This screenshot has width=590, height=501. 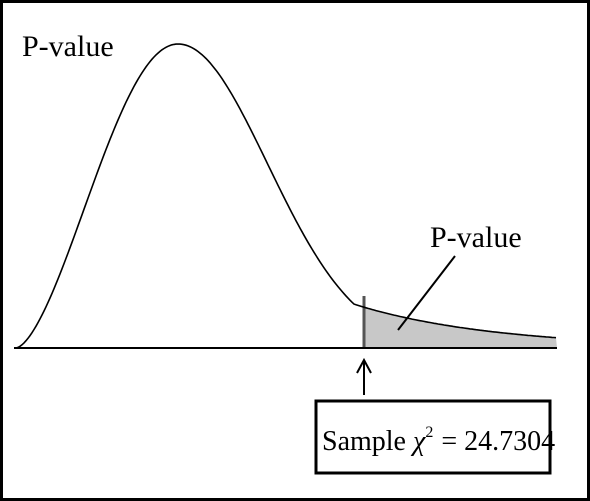 I want to click on statistic-label-box, so click(x=433, y=437).